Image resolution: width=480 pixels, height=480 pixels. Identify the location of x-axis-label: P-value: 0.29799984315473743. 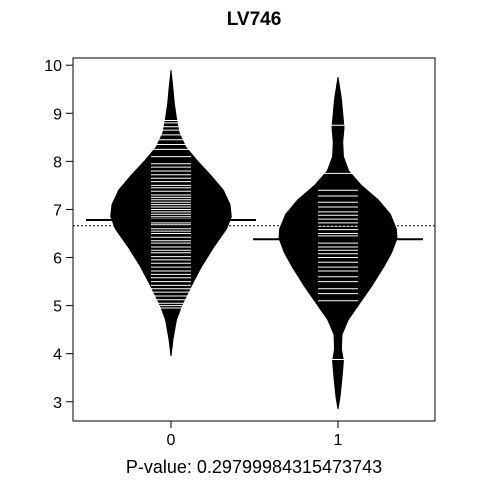
(254, 467).